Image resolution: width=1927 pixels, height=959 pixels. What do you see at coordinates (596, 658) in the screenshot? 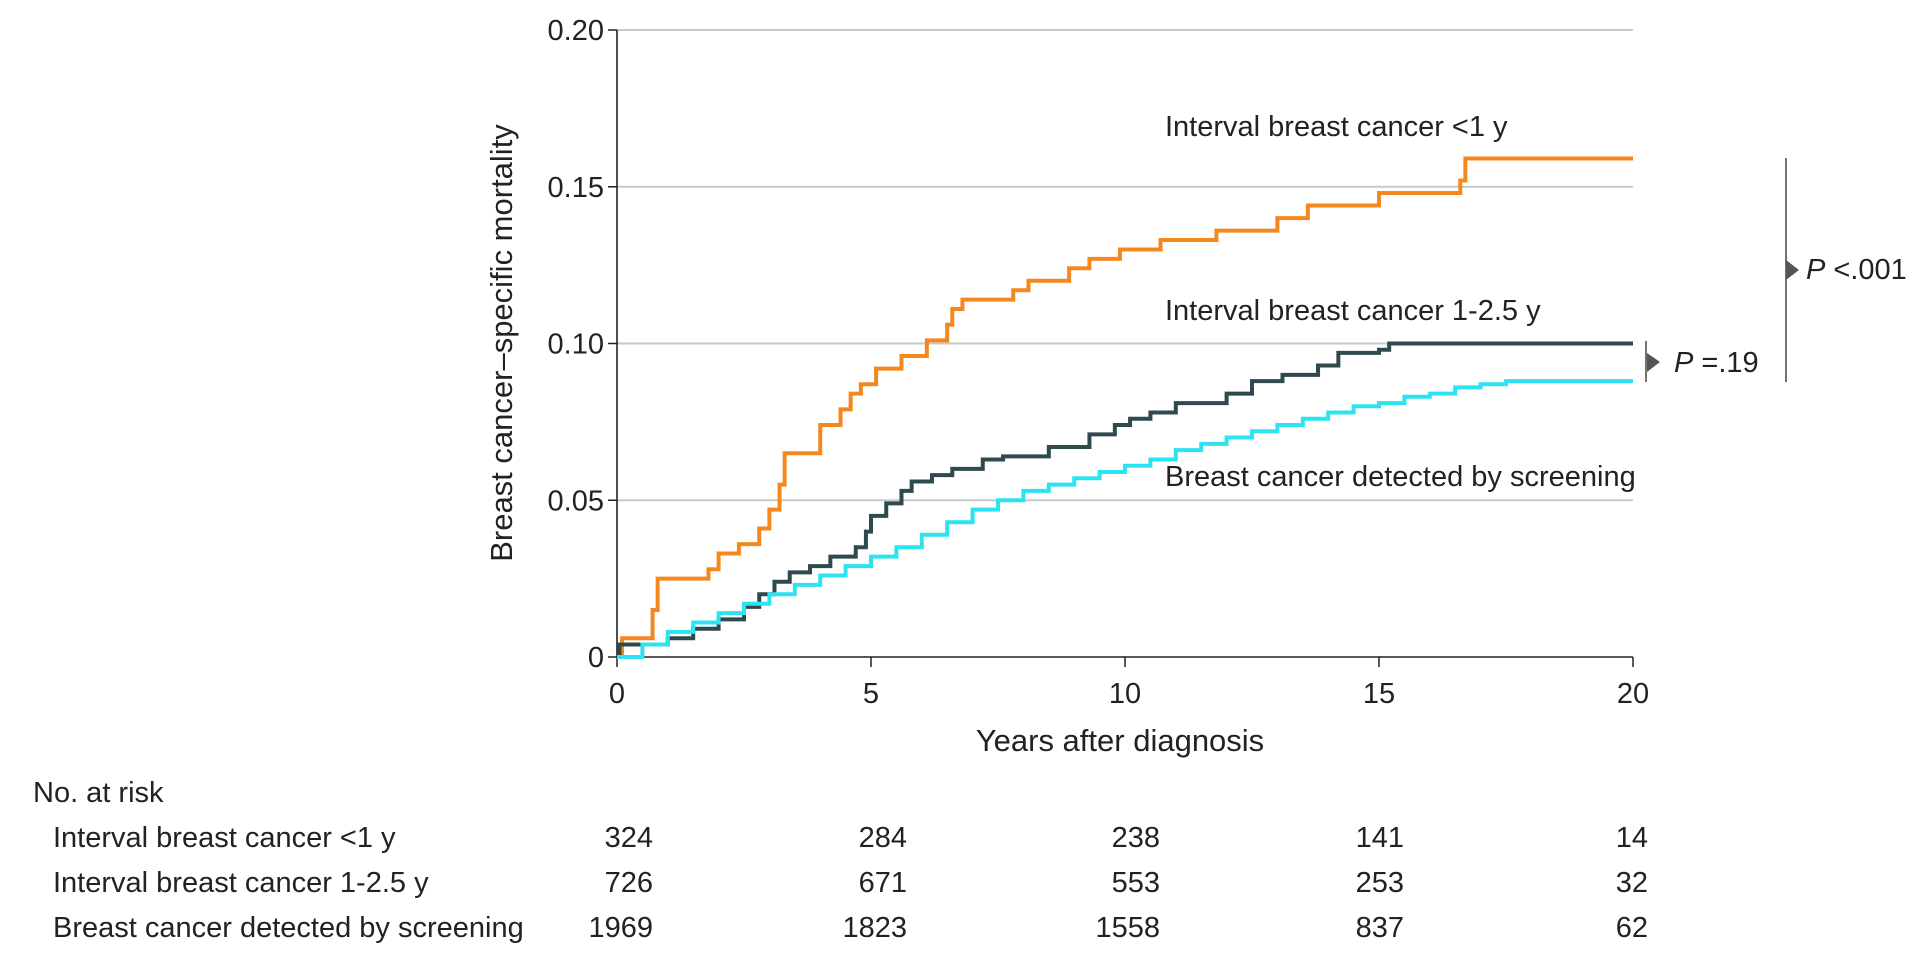
I see `y-tick-label: 0` at bounding box center [596, 658].